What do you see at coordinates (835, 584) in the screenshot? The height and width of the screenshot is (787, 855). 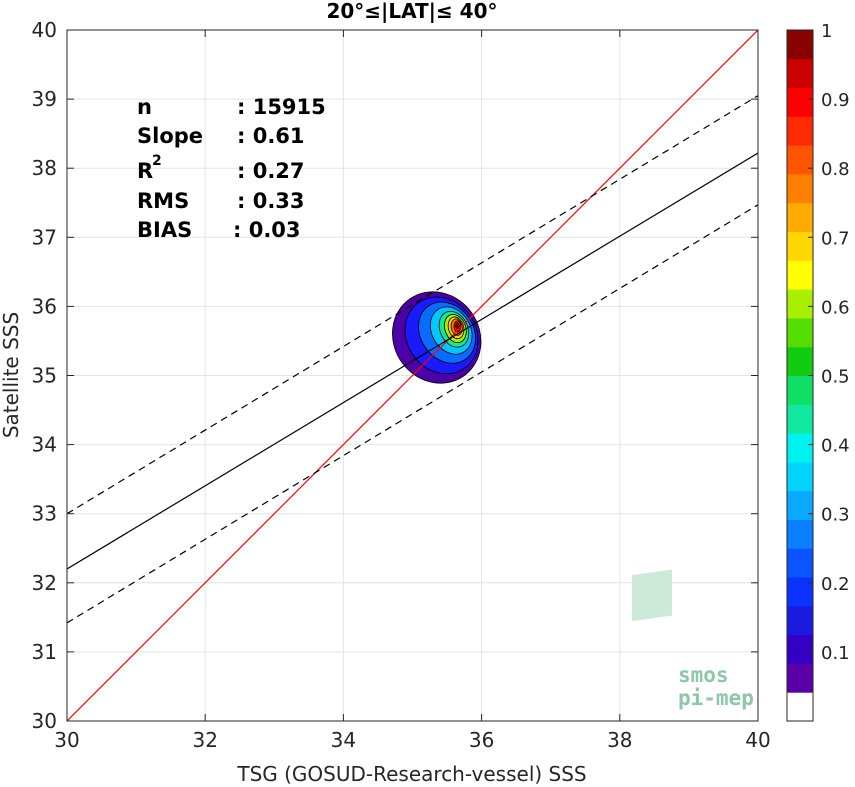 I see `colorbar-tick-label: 0.2` at bounding box center [835, 584].